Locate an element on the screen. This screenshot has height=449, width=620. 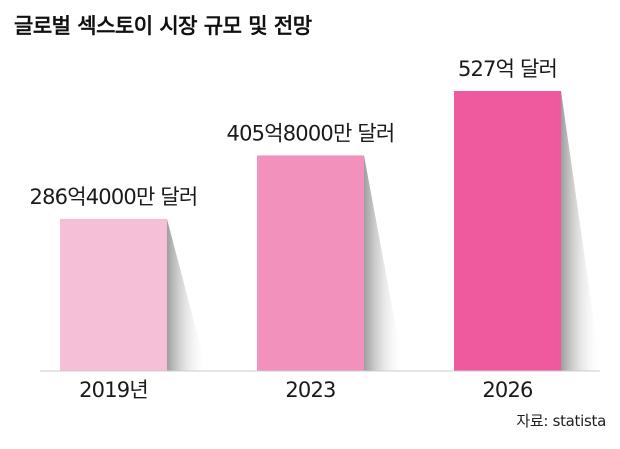
x-tick-labels: 2019년 2023 2026 is located at coordinates (306, 390).